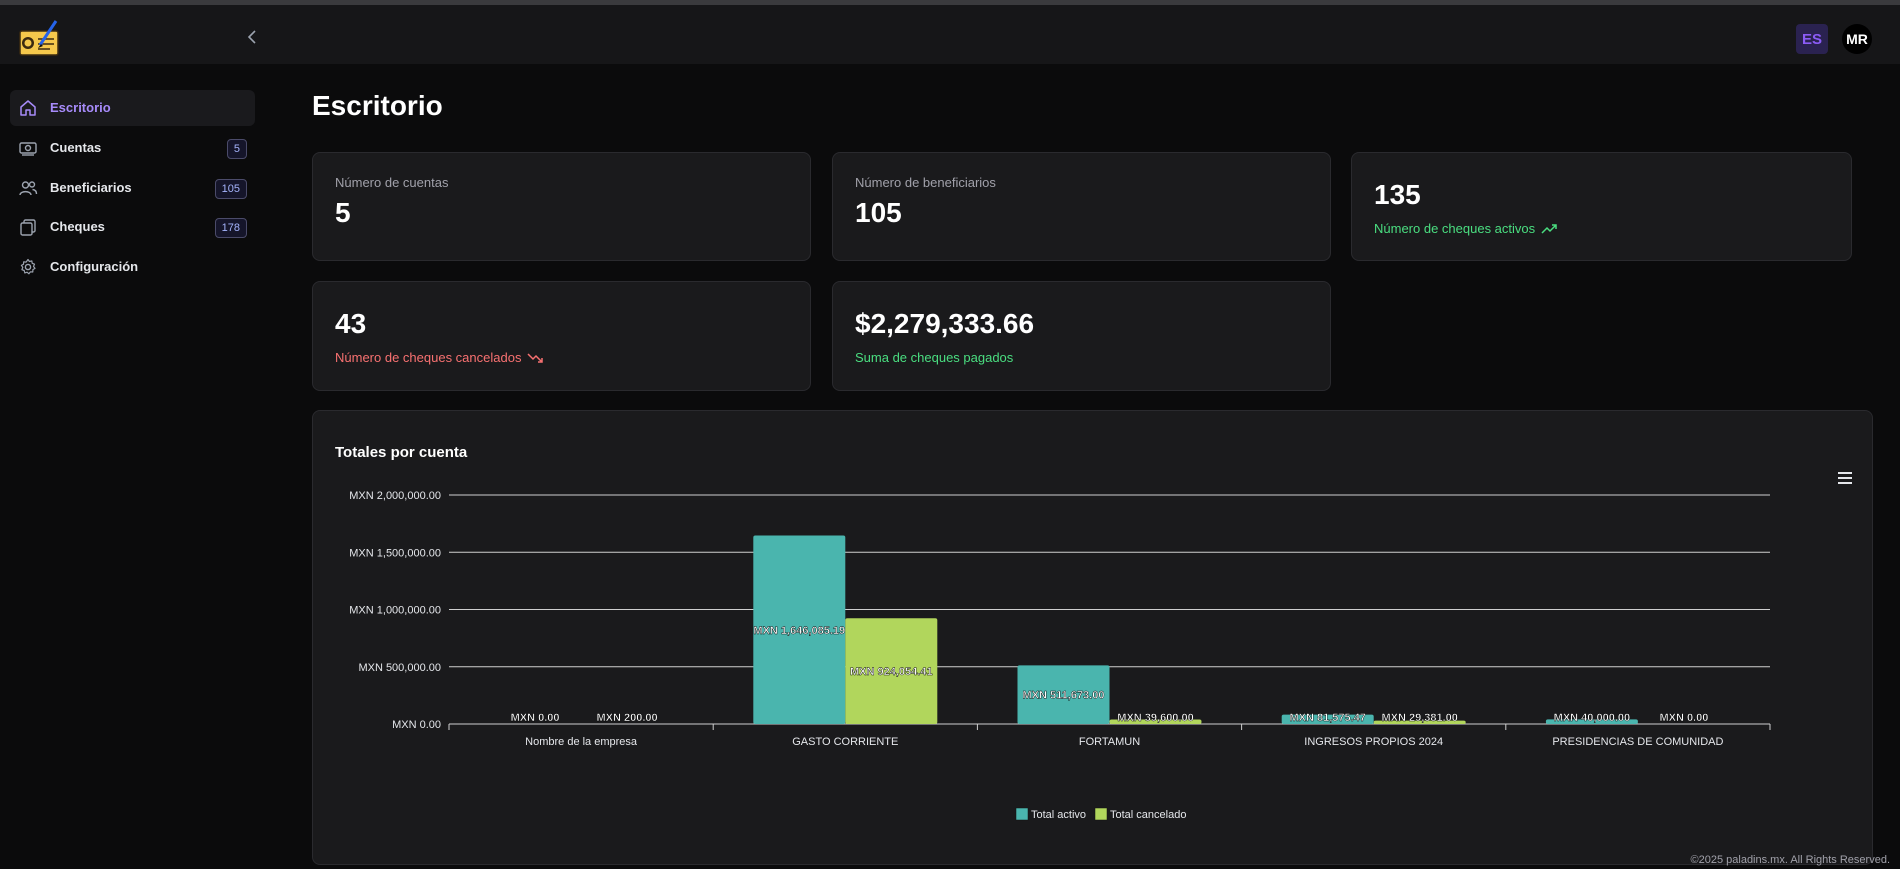 The height and width of the screenshot is (869, 1900). What do you see at coordinates (343, 212) in the screenshot?
I see `stat-value: 5` at bounding box center [343, 212].